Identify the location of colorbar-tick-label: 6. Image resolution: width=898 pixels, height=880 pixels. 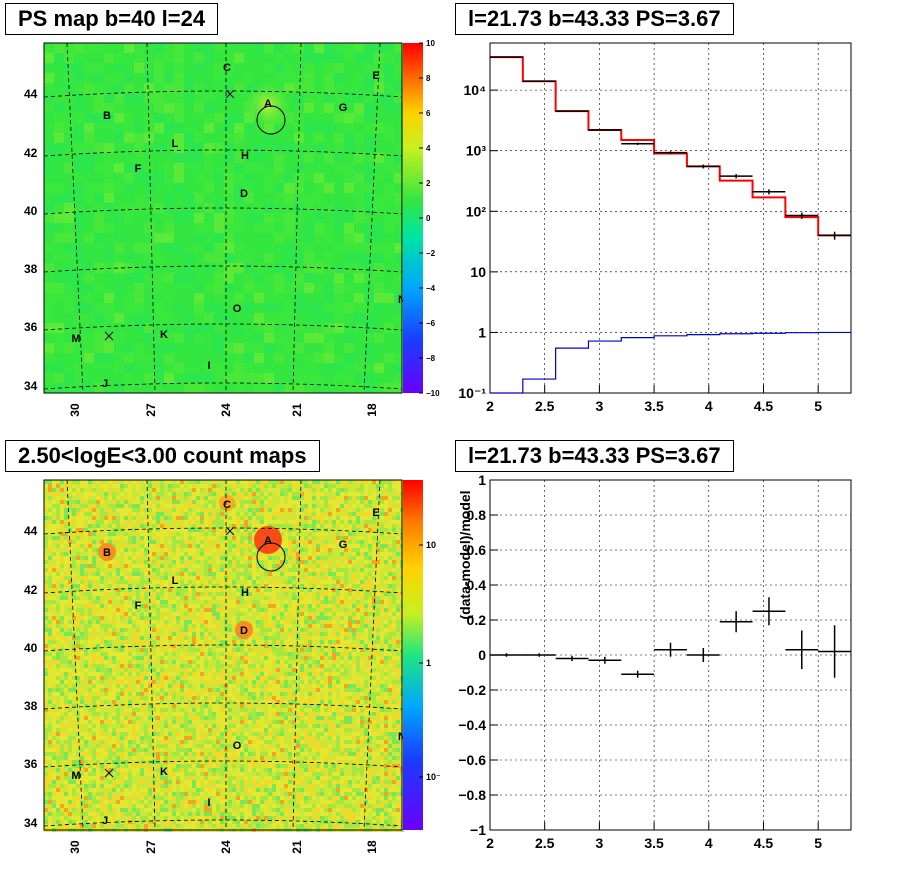
(428, 113).